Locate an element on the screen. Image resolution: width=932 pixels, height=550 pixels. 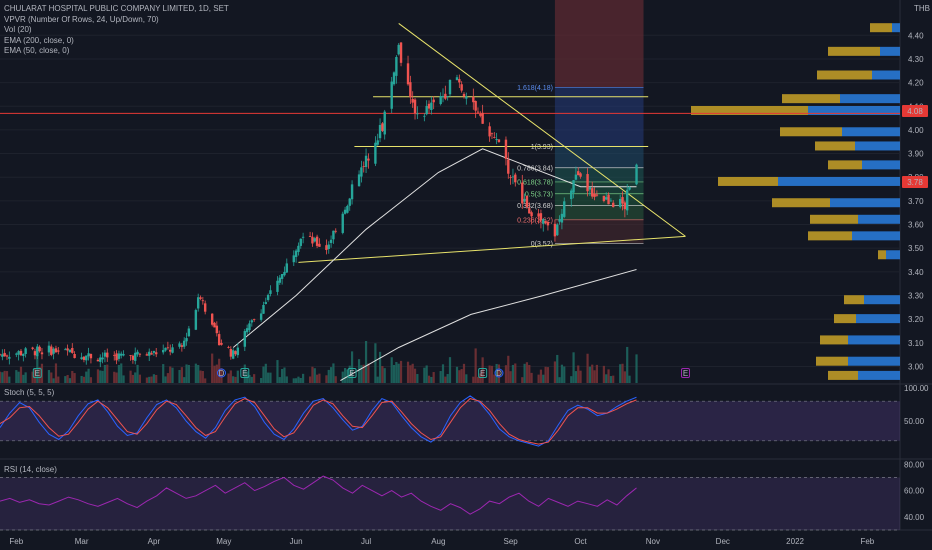
vpvr-legend: VPVR (Number Of Rows, 24, Up/Down, 70) is located at coordinates (81, 19).